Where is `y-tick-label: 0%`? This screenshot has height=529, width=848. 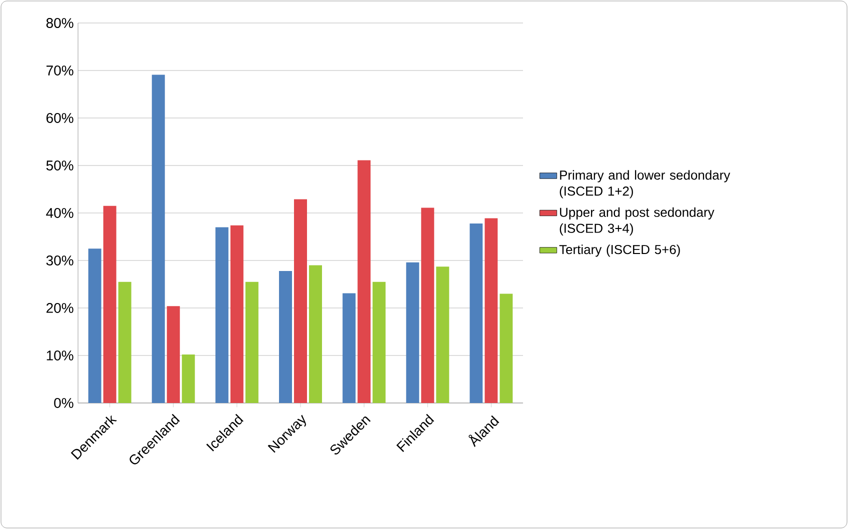
y-tick-label: 0% is located at coordinates (64, 403).